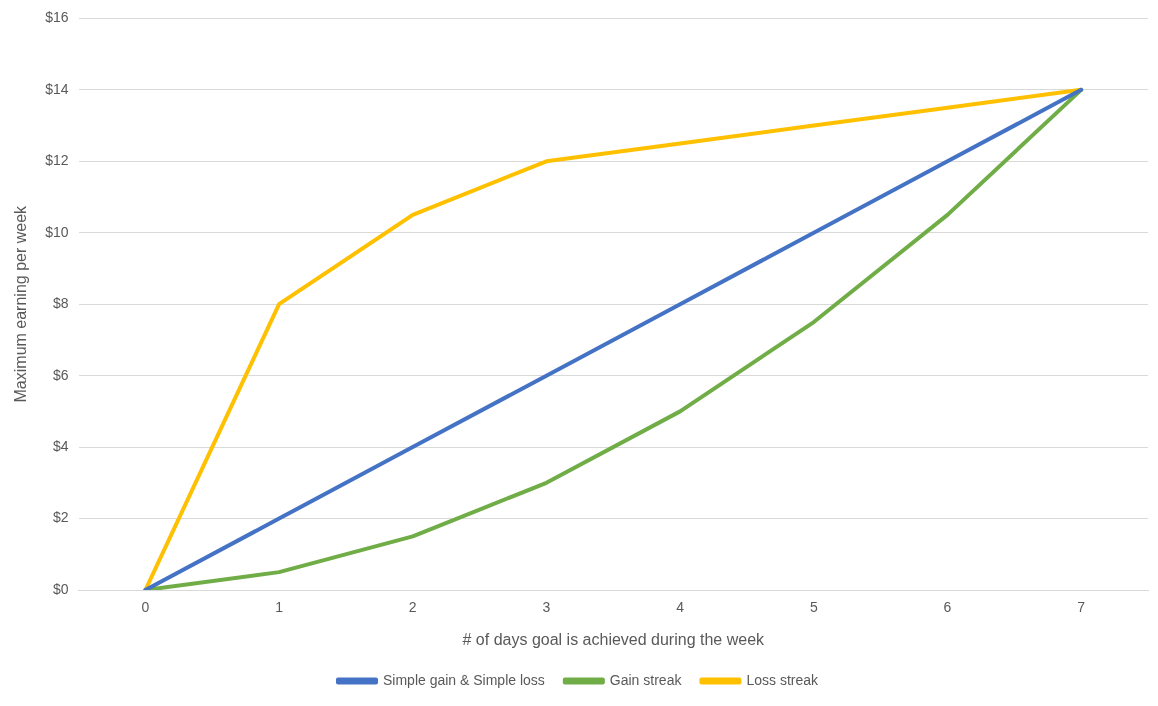 The width and height of the screenshot is (1158, 706). What do you see at coordinates (57, 231) in the screenshot?
I see `y-tick-label: $10` at bounding box center [57, 231].